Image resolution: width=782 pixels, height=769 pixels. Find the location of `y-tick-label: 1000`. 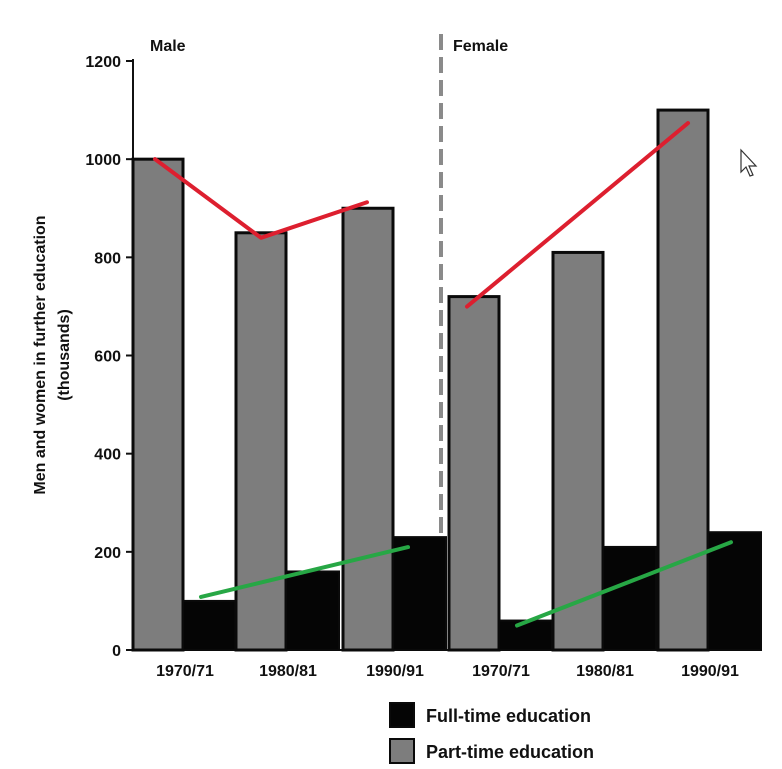

y-tick-label: 1000 is located at coordinates (103, 160).